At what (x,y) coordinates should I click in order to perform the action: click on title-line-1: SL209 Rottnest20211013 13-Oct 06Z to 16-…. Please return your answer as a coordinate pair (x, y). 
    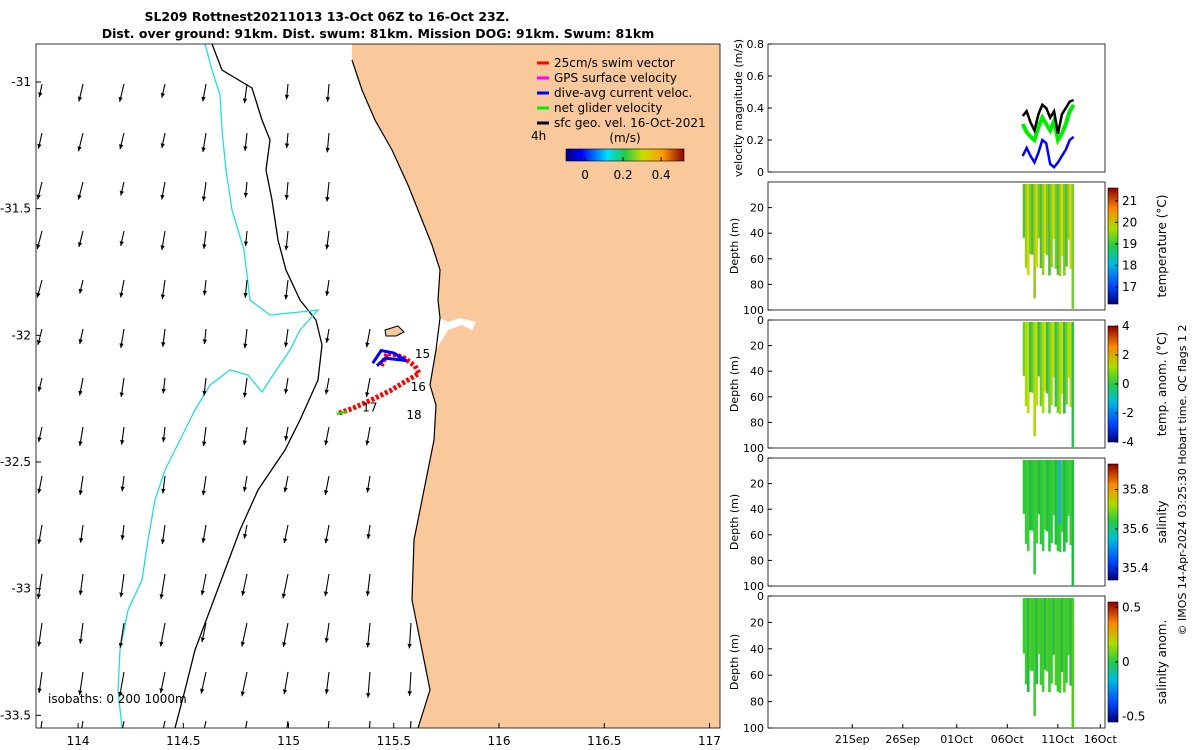
    Looking at the image, I should click on (326, 16).